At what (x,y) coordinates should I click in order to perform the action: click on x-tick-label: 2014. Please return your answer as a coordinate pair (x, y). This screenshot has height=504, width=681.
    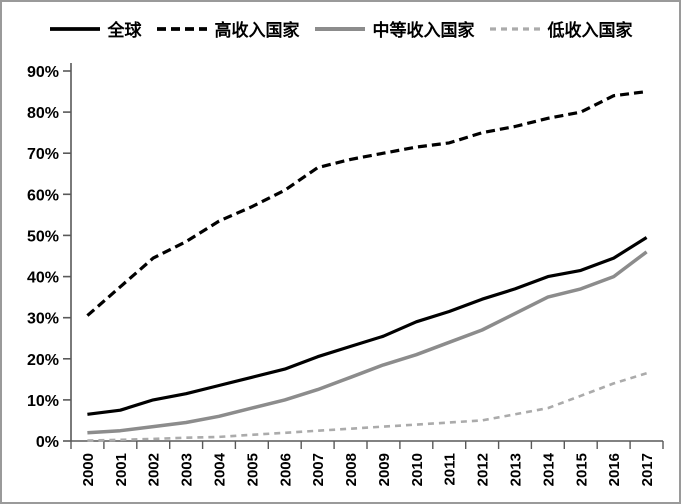
    Looking at the image, I should click on (548, 469).